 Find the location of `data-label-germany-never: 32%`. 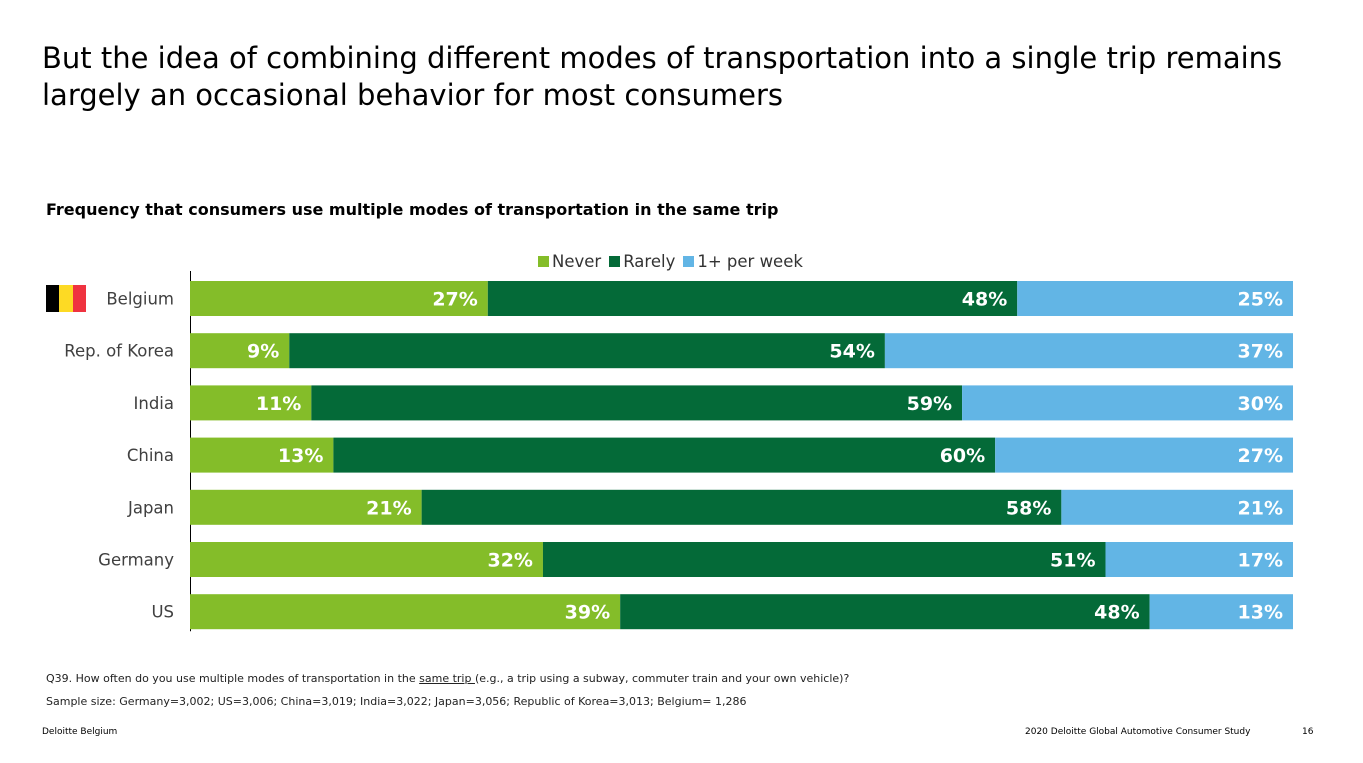

data-label-germany-never: 32% is located at coordinates (509, 561).